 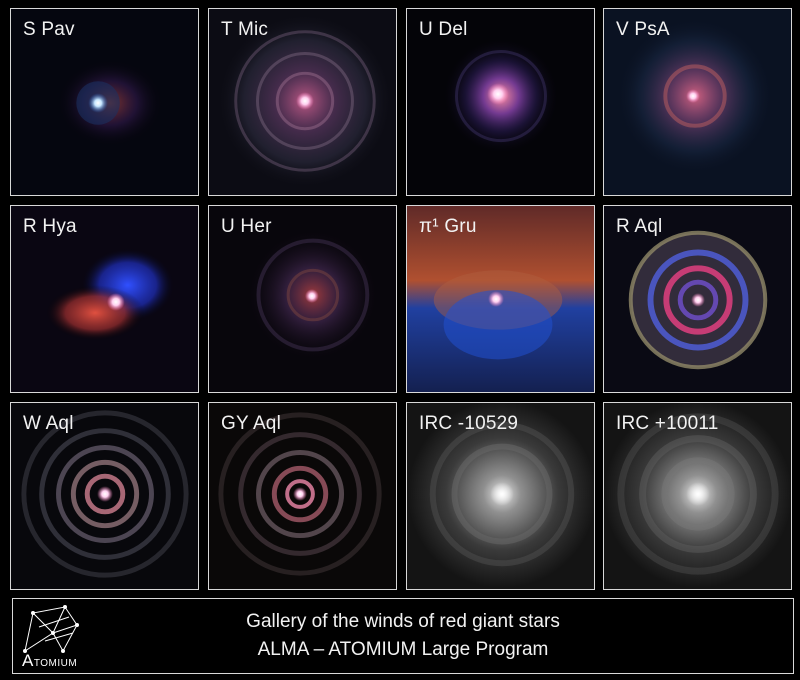 I want to click on panel-pi1-gru: π¹ Gru, so click(x=500, y=299).